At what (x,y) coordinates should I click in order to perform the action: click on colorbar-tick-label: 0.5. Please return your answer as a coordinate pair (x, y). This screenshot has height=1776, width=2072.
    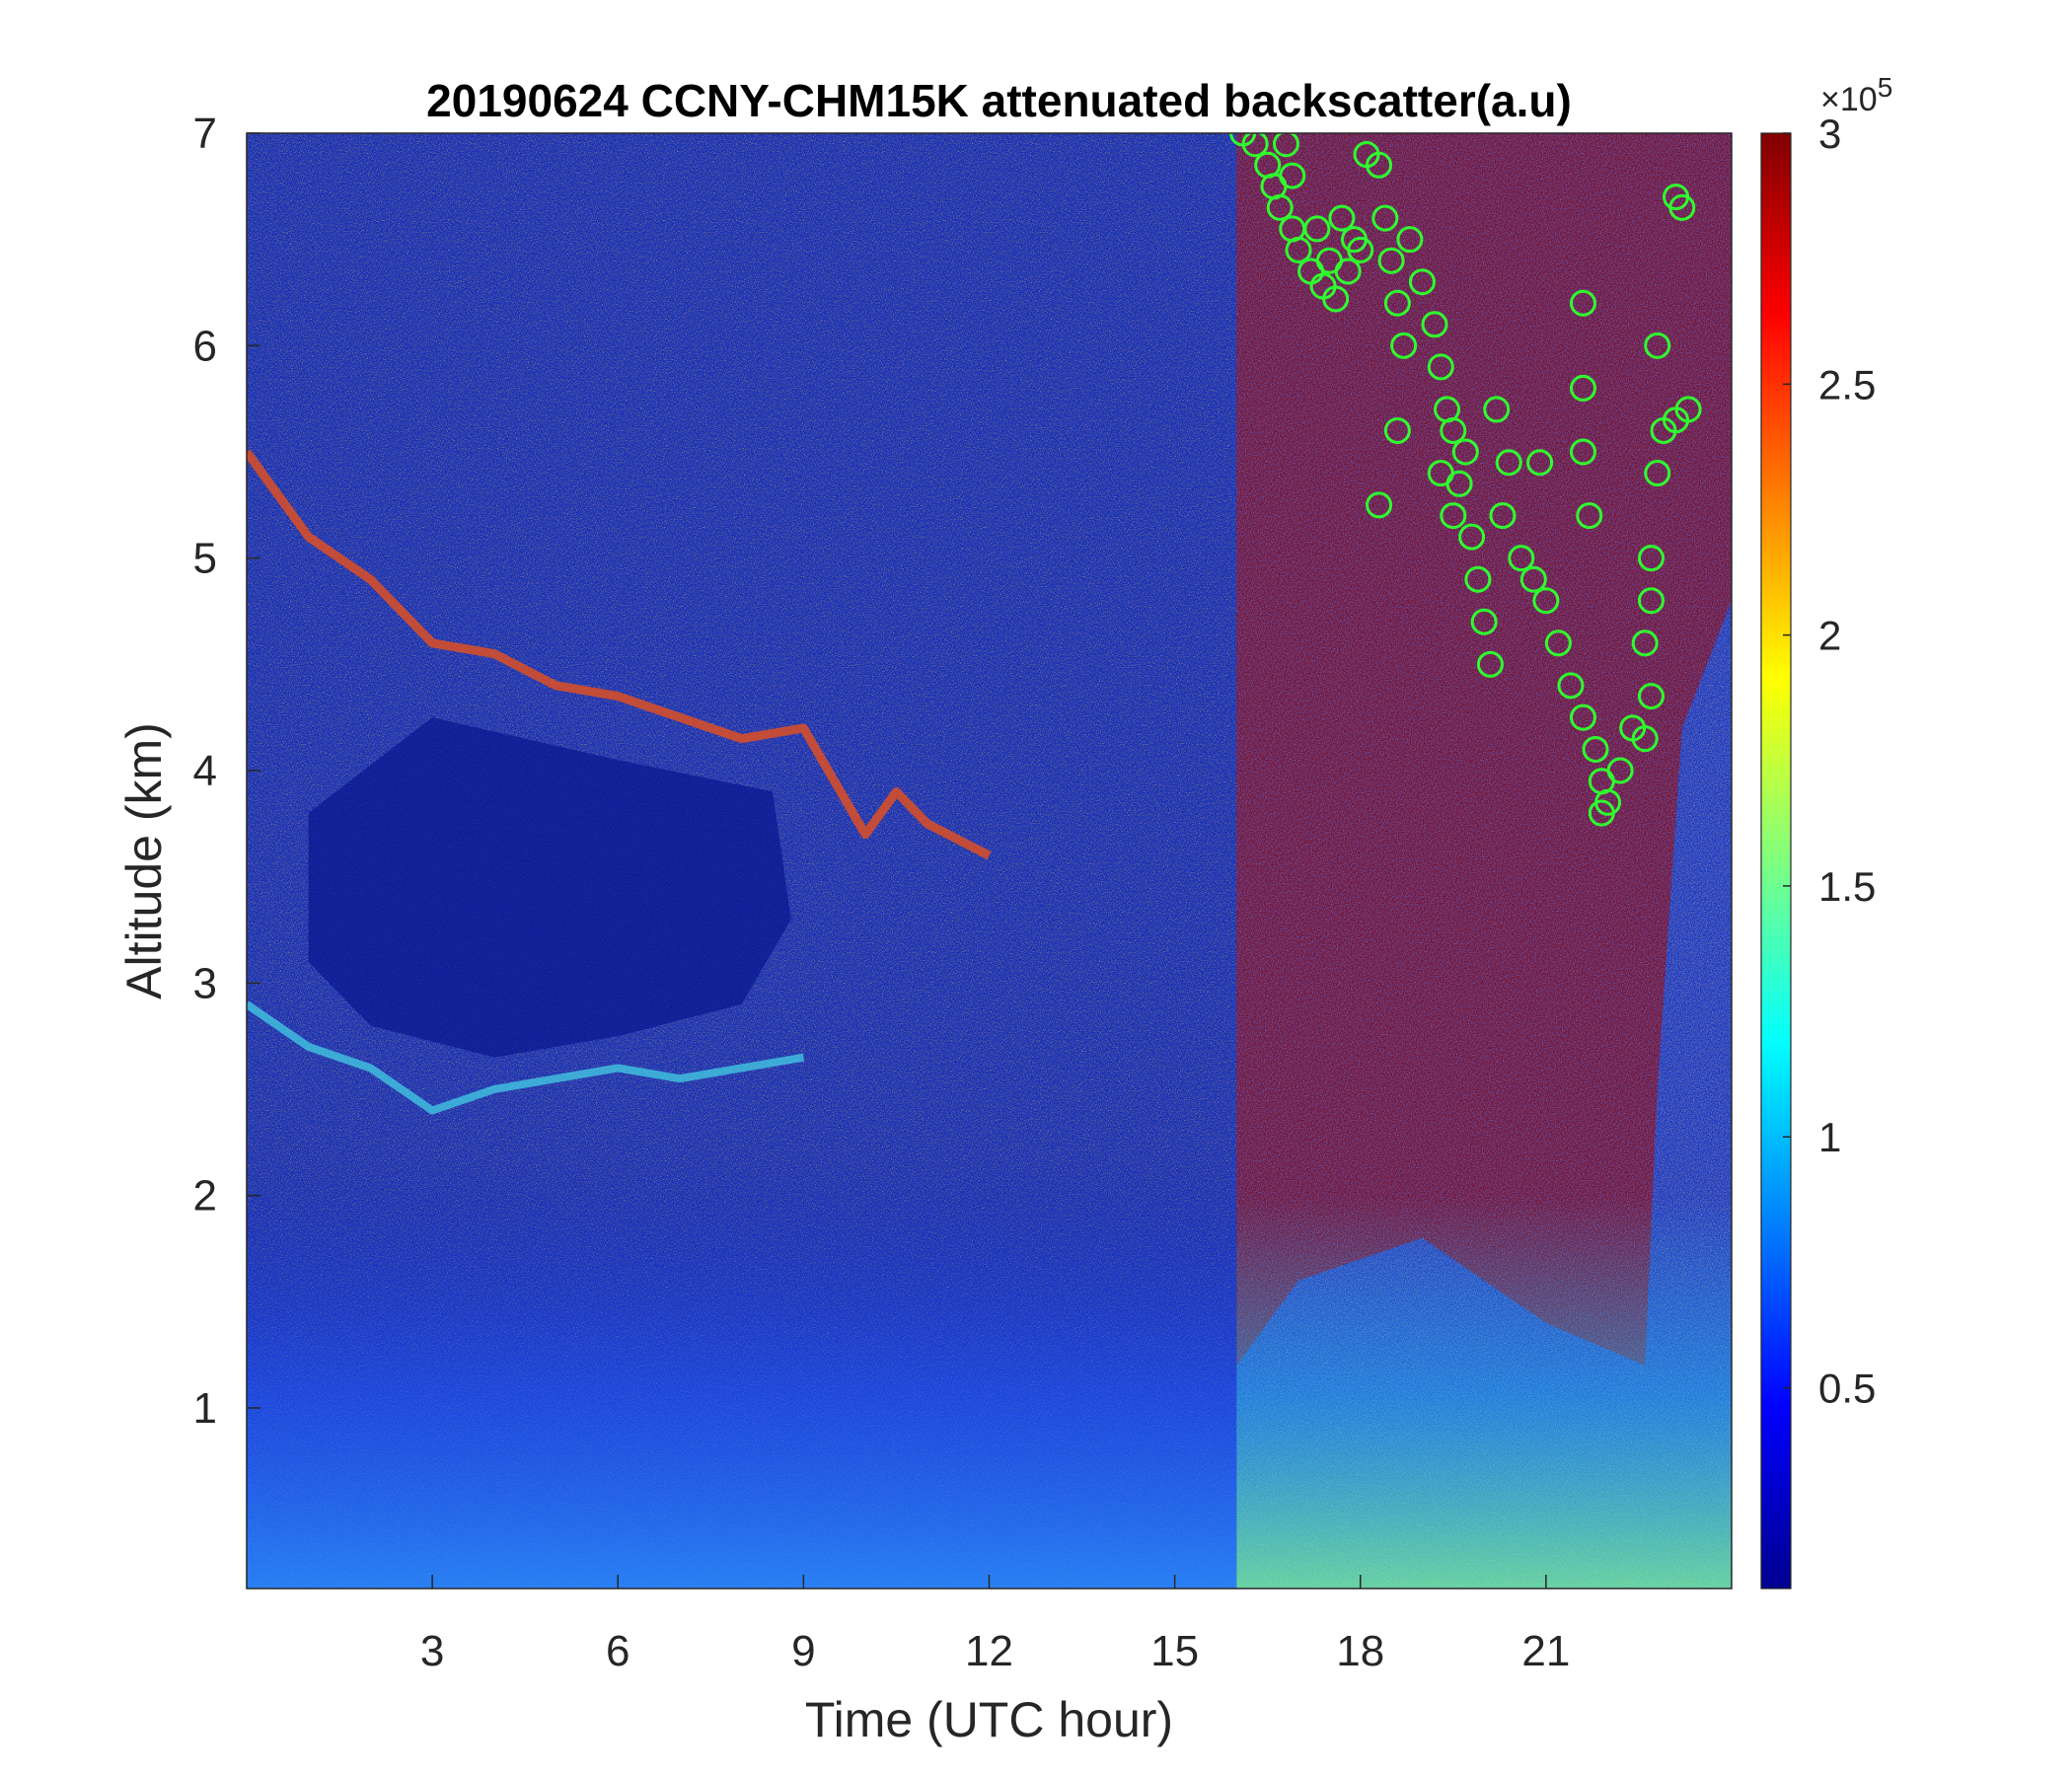
    Looking at the image, I should click on (1847, 1389).